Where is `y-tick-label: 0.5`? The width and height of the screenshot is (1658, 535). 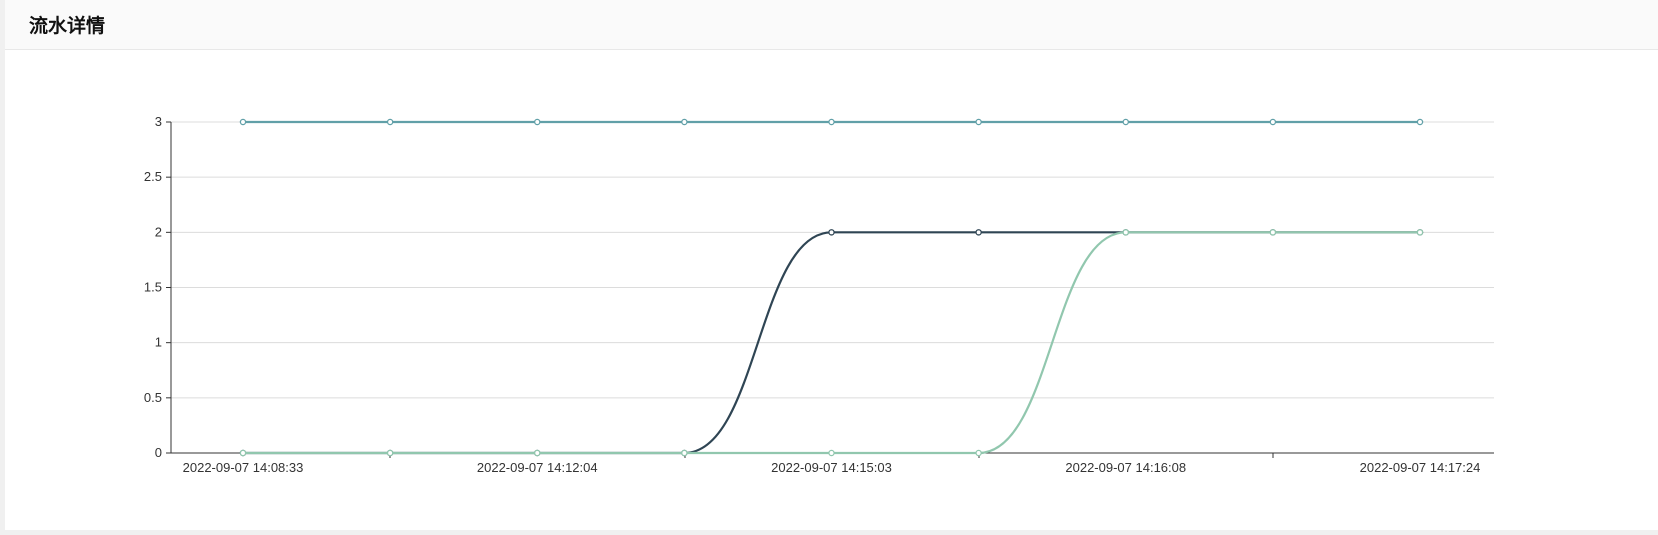 y-tick-label: 0.5 is located at coordinates (153, 397).